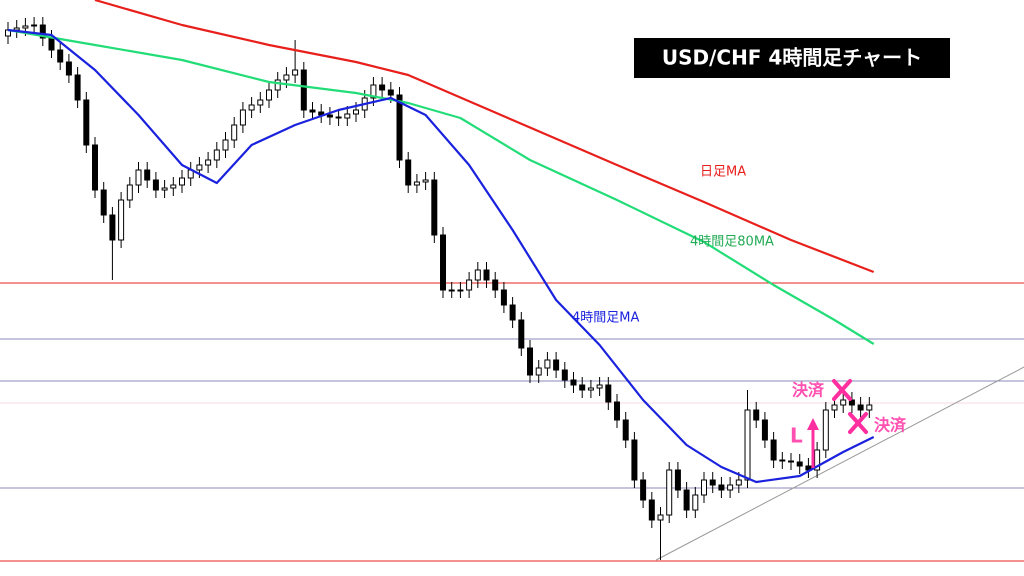  What do you see at coordinates (605, 318) in the screenshot?
I see `series-label: 4時間足MA` at bounding box center [605, 318].